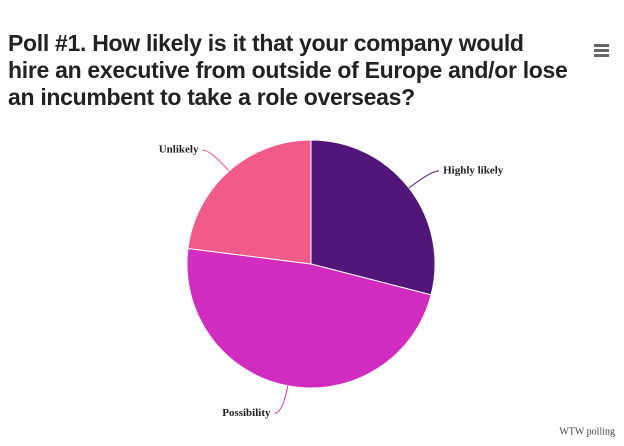 The image size is (624, 446). I want to click on credit: WTW polling, so click(587, 431).